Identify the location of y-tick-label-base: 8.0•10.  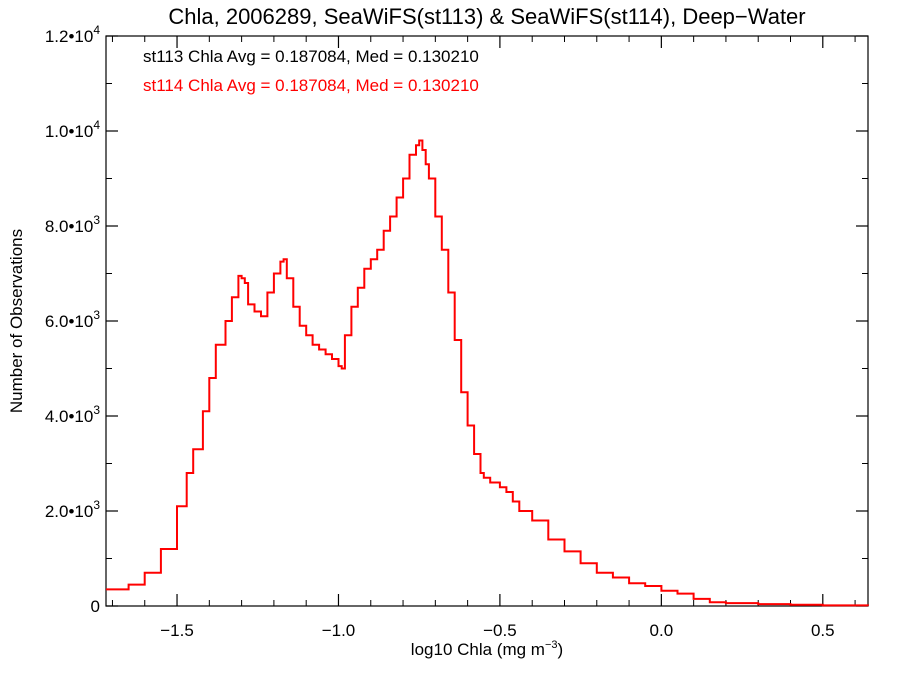
(69, 226).